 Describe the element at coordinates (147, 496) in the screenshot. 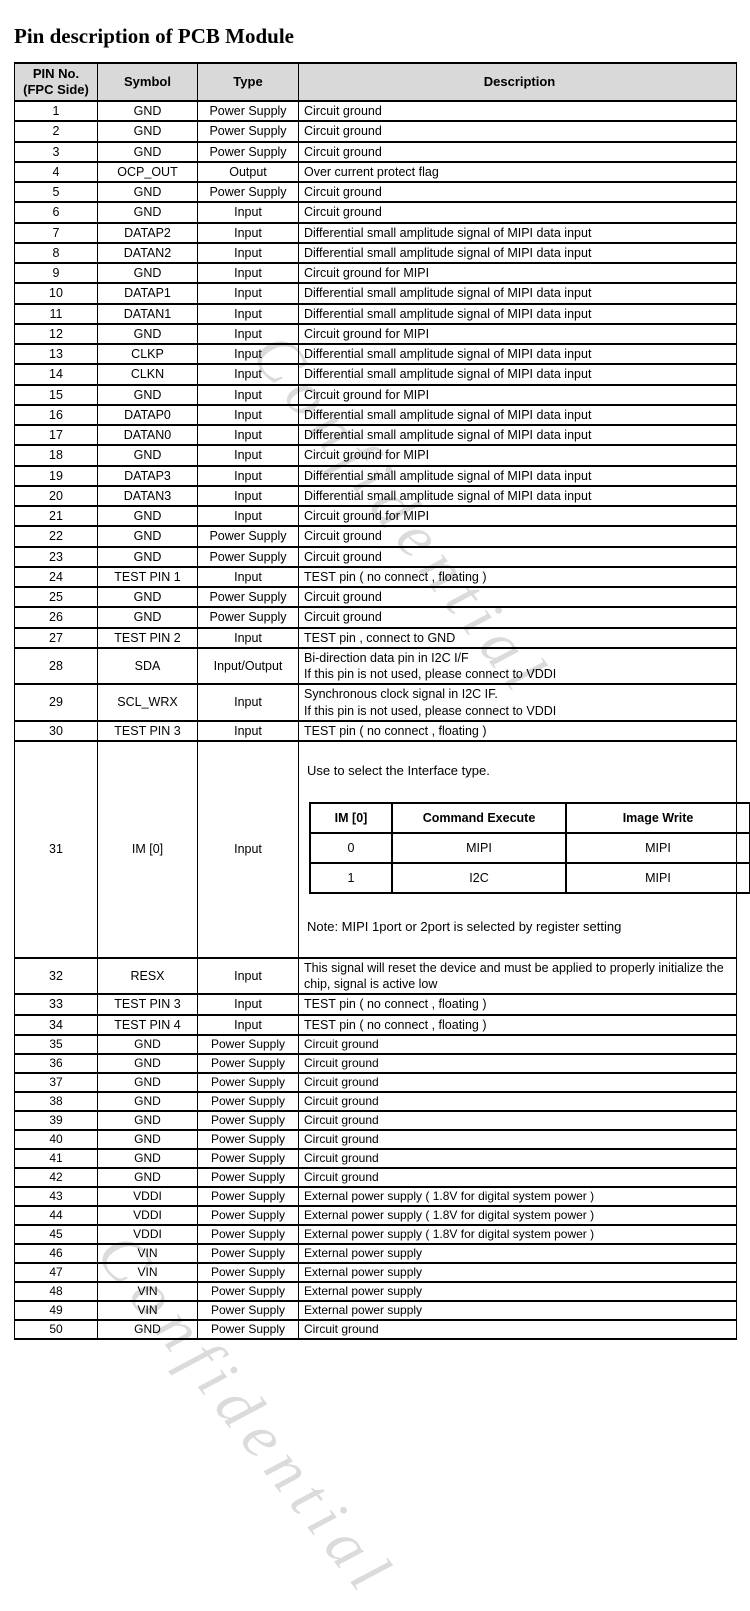

I see `symbol-cell: DATAN3` at that location.